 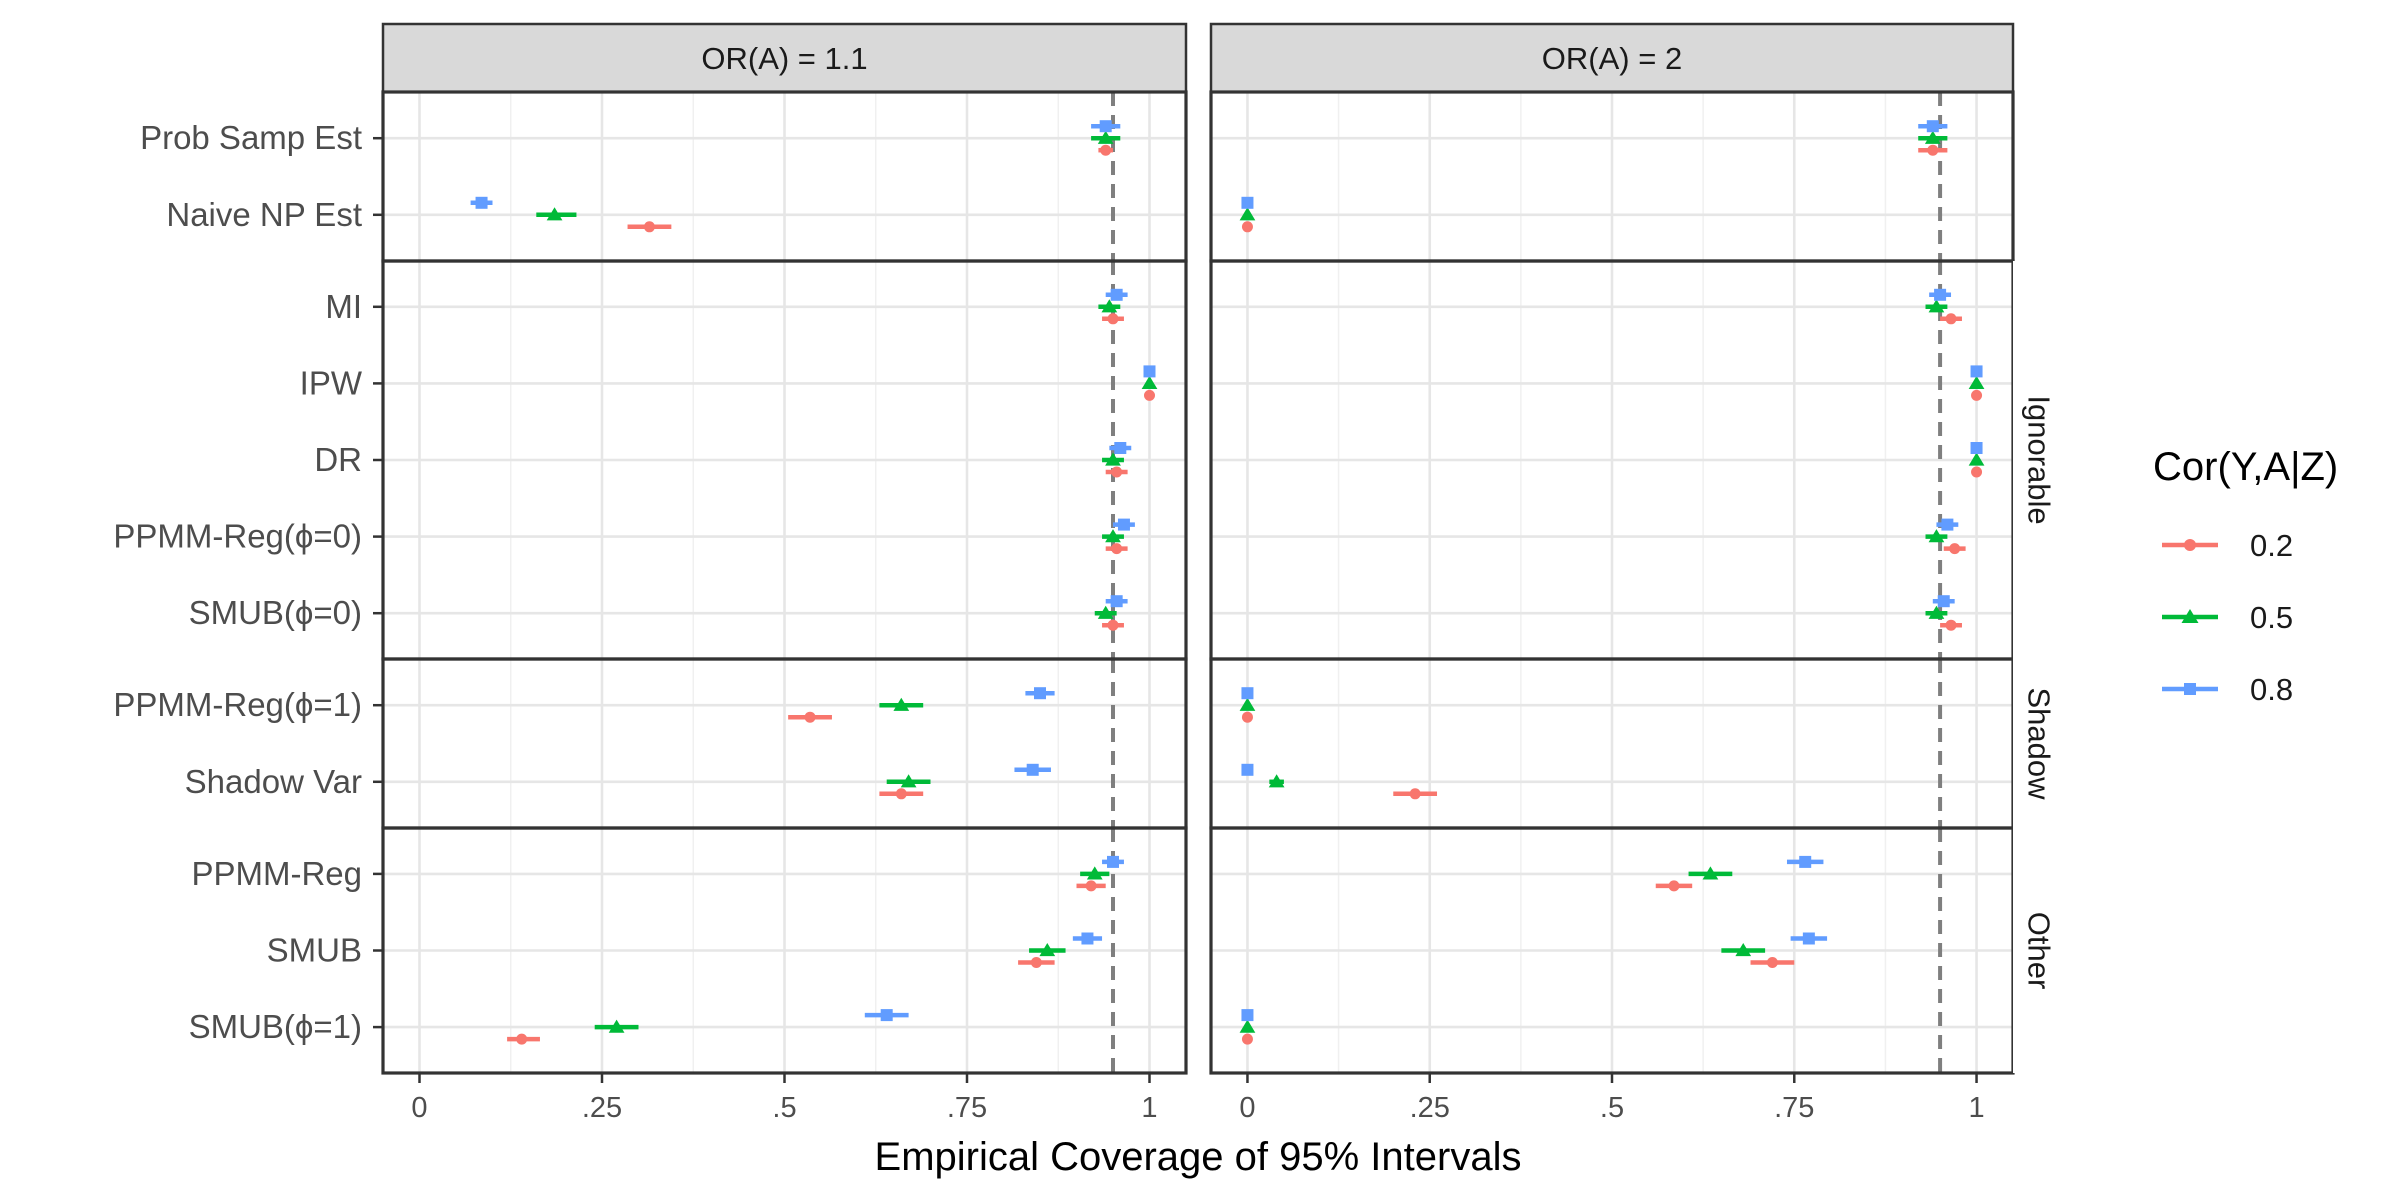 I want to click on y-tick-label: PPMM-Reg(ϕ=1), so click(x=237, y=704).